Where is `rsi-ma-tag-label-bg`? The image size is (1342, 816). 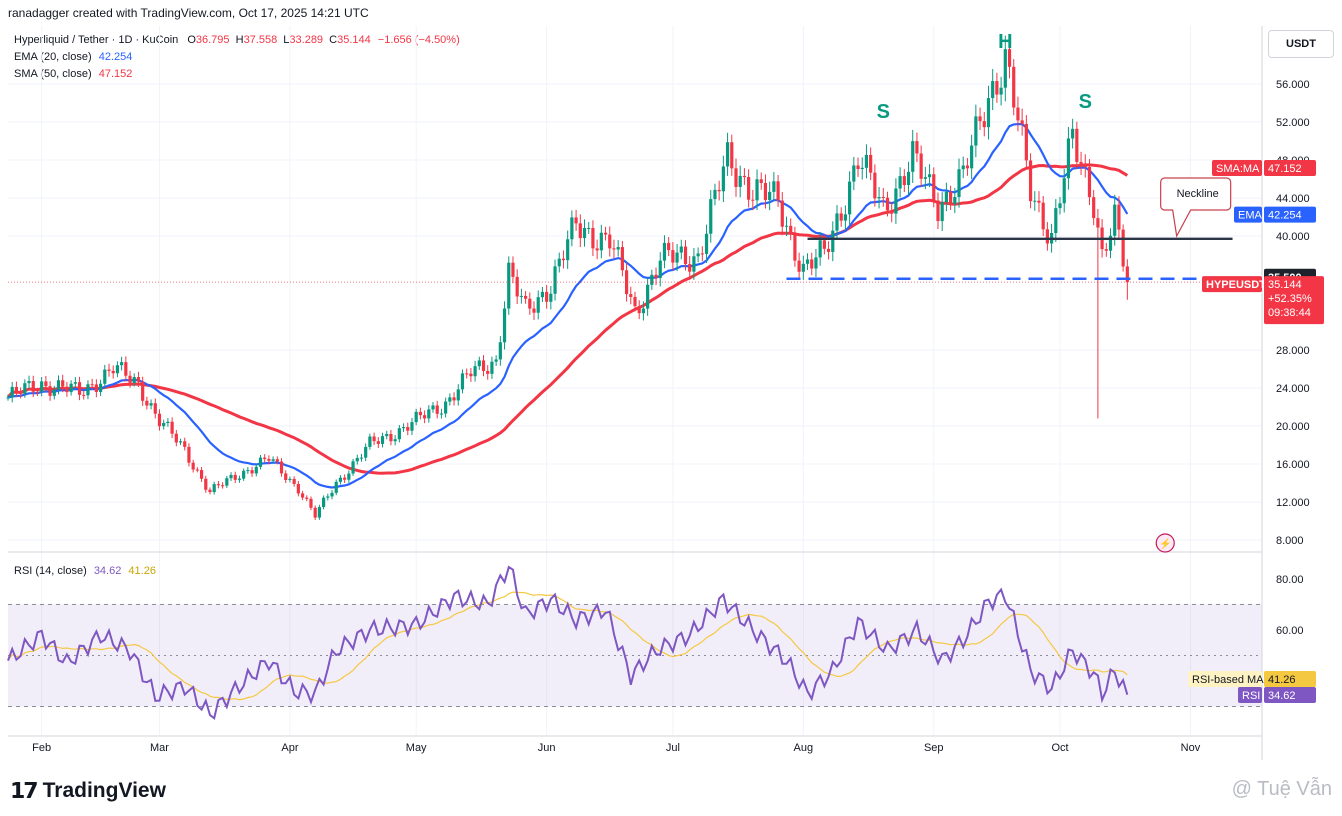
rsi-ma-tag-label-bg is located at coordinates (1225, 679).